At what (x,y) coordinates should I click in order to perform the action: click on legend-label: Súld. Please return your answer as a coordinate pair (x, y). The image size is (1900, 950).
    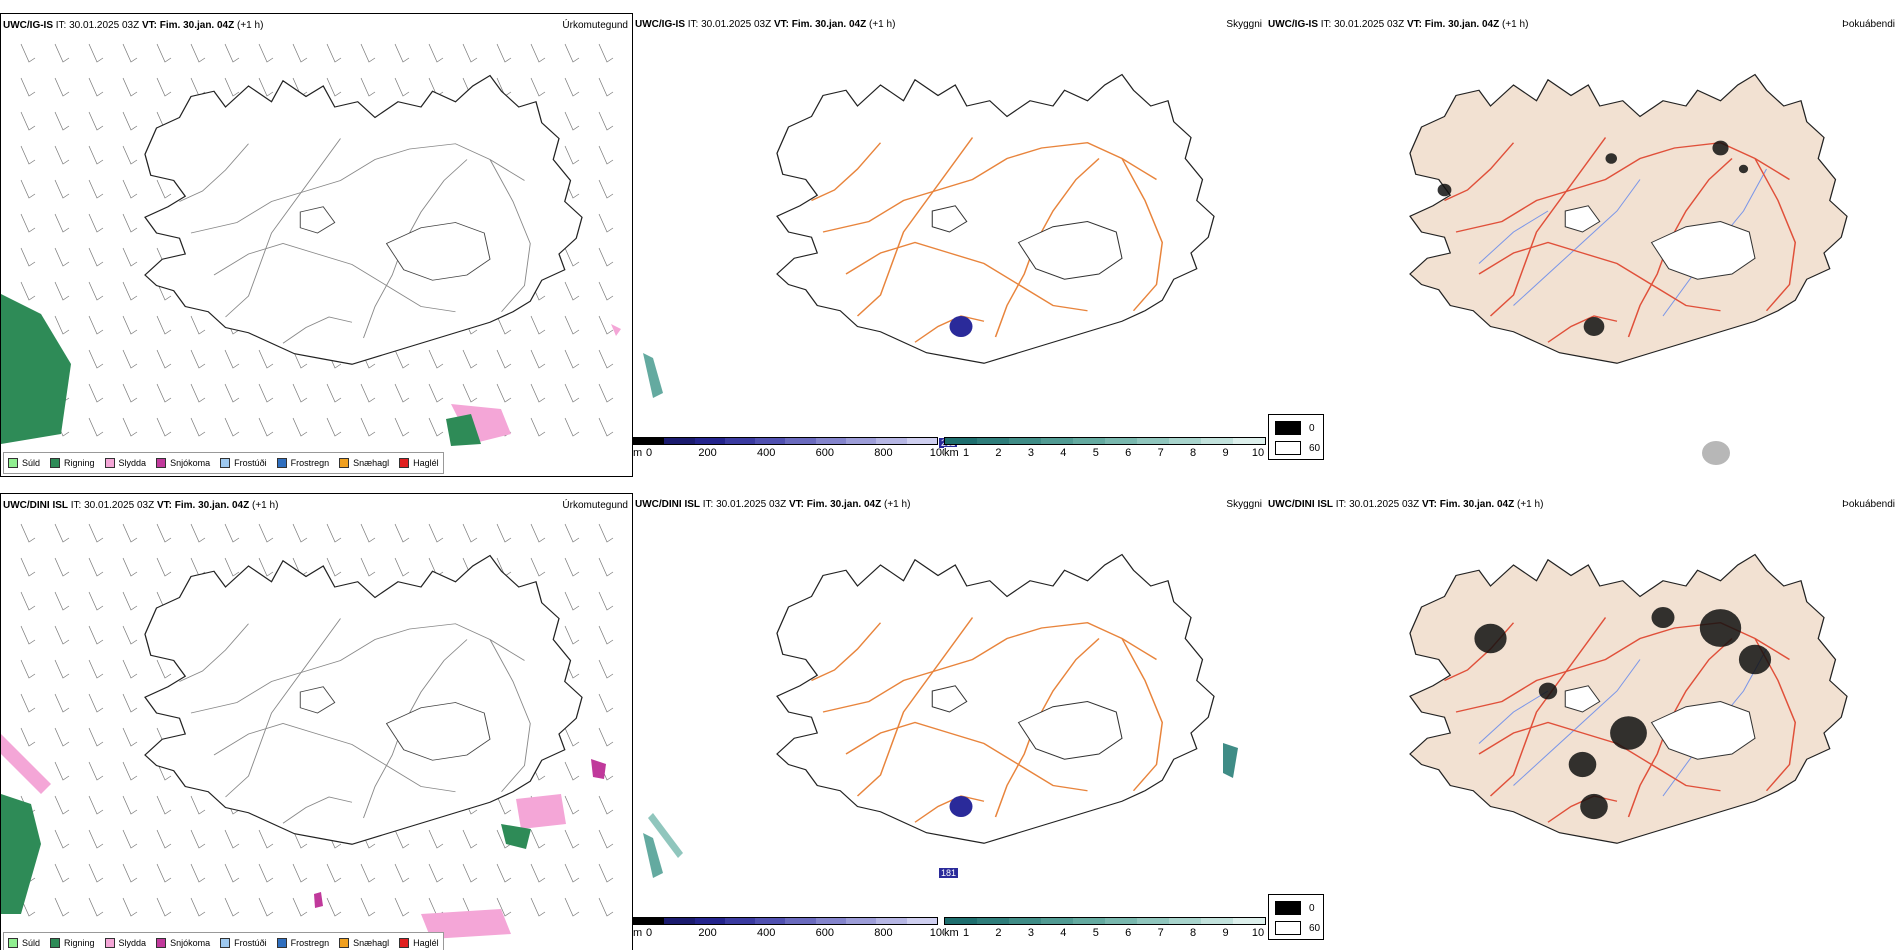
    Looking at the image, I should click on (31, 943).